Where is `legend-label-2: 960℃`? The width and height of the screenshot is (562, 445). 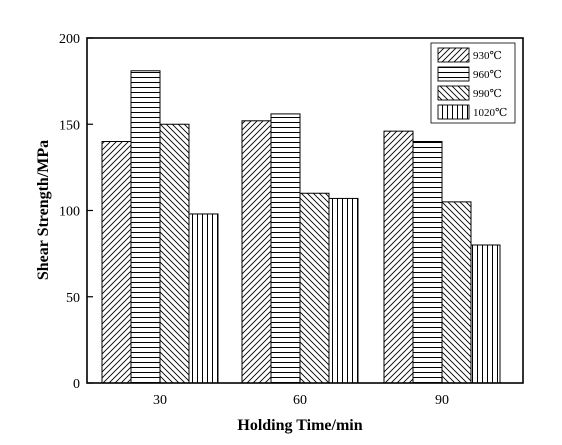 legend-label-2: 960℃ is located at coordinates (487, 75).